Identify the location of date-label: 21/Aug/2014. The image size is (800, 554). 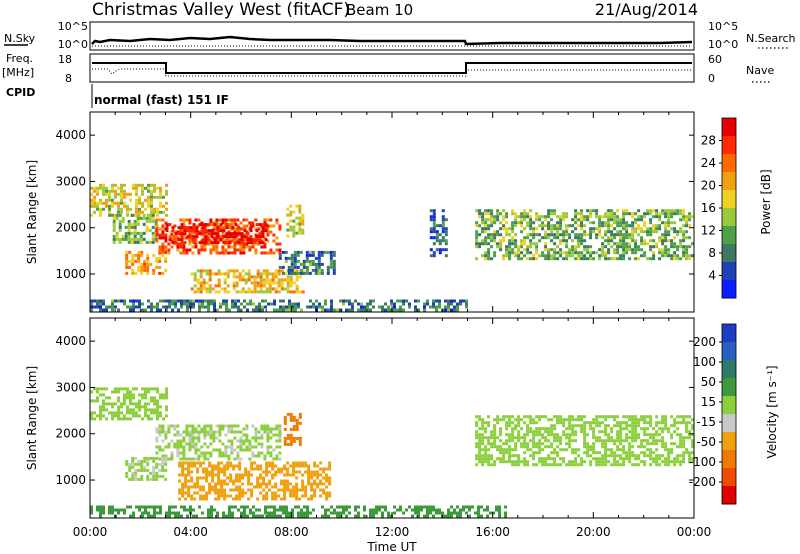
(646, 9).